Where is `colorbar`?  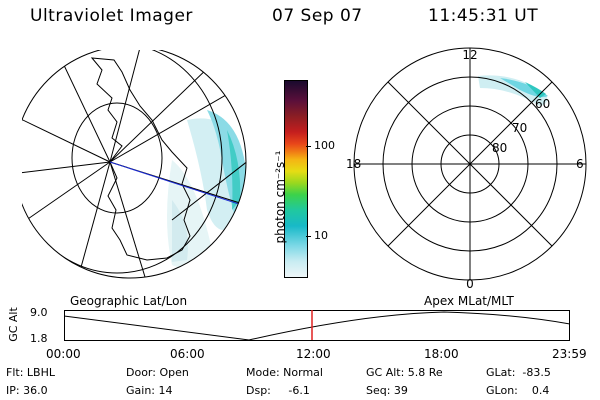
colorbar is located at coordinates (296, 179).